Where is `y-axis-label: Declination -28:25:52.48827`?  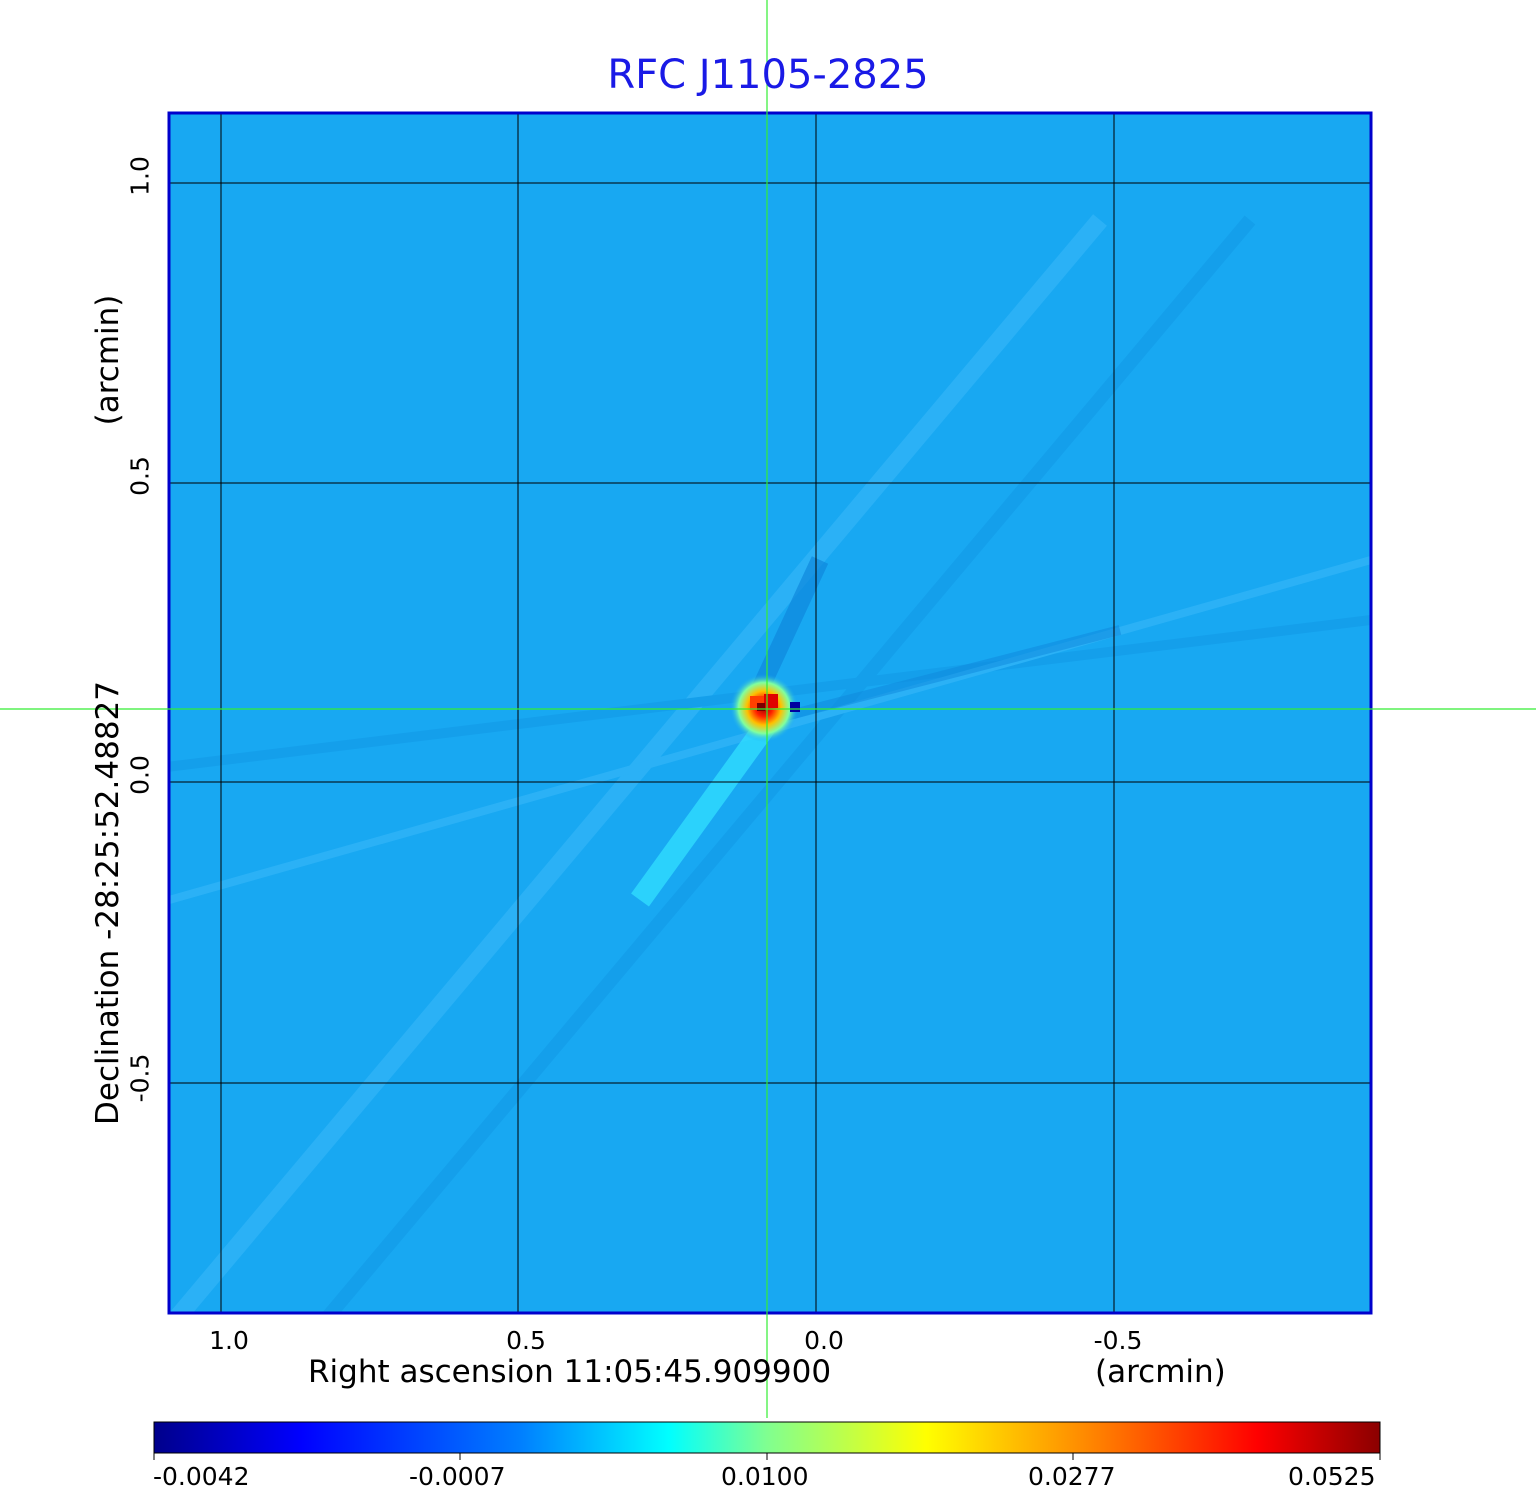
y-axis-label: Declination -28:25:52.48827 is located at coordinates (108, 903).